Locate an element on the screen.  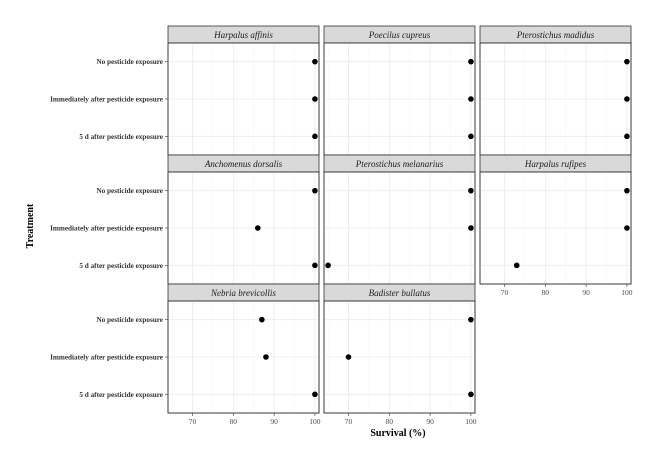
facet-harpalus-rufipes: Harpalus rufipes 70 80 90 100 is located at coordinates (556, 225).